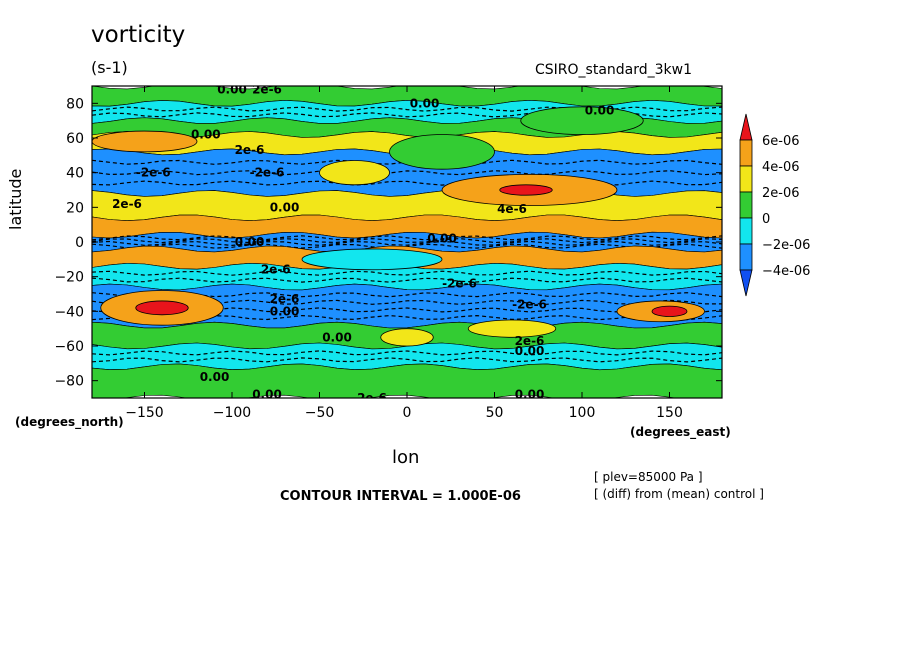 Image resolution: width=904 pixels, height=654 pixels. Describe the element at coordinates (495, 413) in the screenshot. I see `x-tick-label: 50` at that location.